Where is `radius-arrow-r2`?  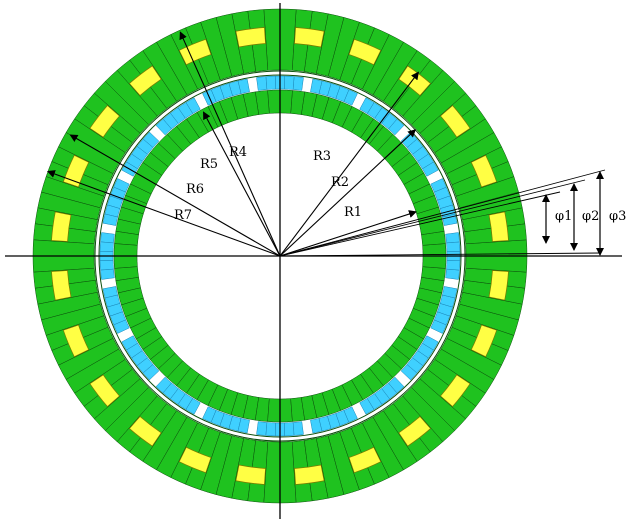
radius-arrow-r2 is located at coordinates (348, 193).